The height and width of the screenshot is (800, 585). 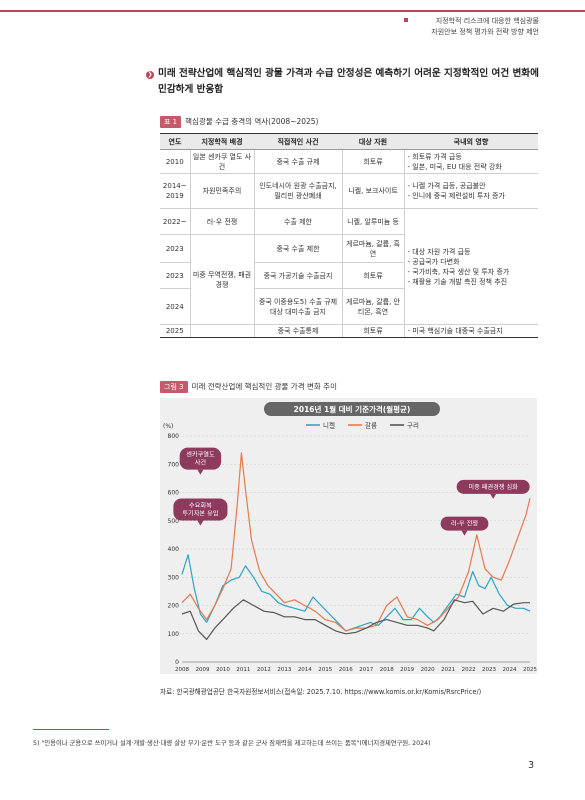 I want to click on x-tick-label: 2025, so click(x=530, y=670).